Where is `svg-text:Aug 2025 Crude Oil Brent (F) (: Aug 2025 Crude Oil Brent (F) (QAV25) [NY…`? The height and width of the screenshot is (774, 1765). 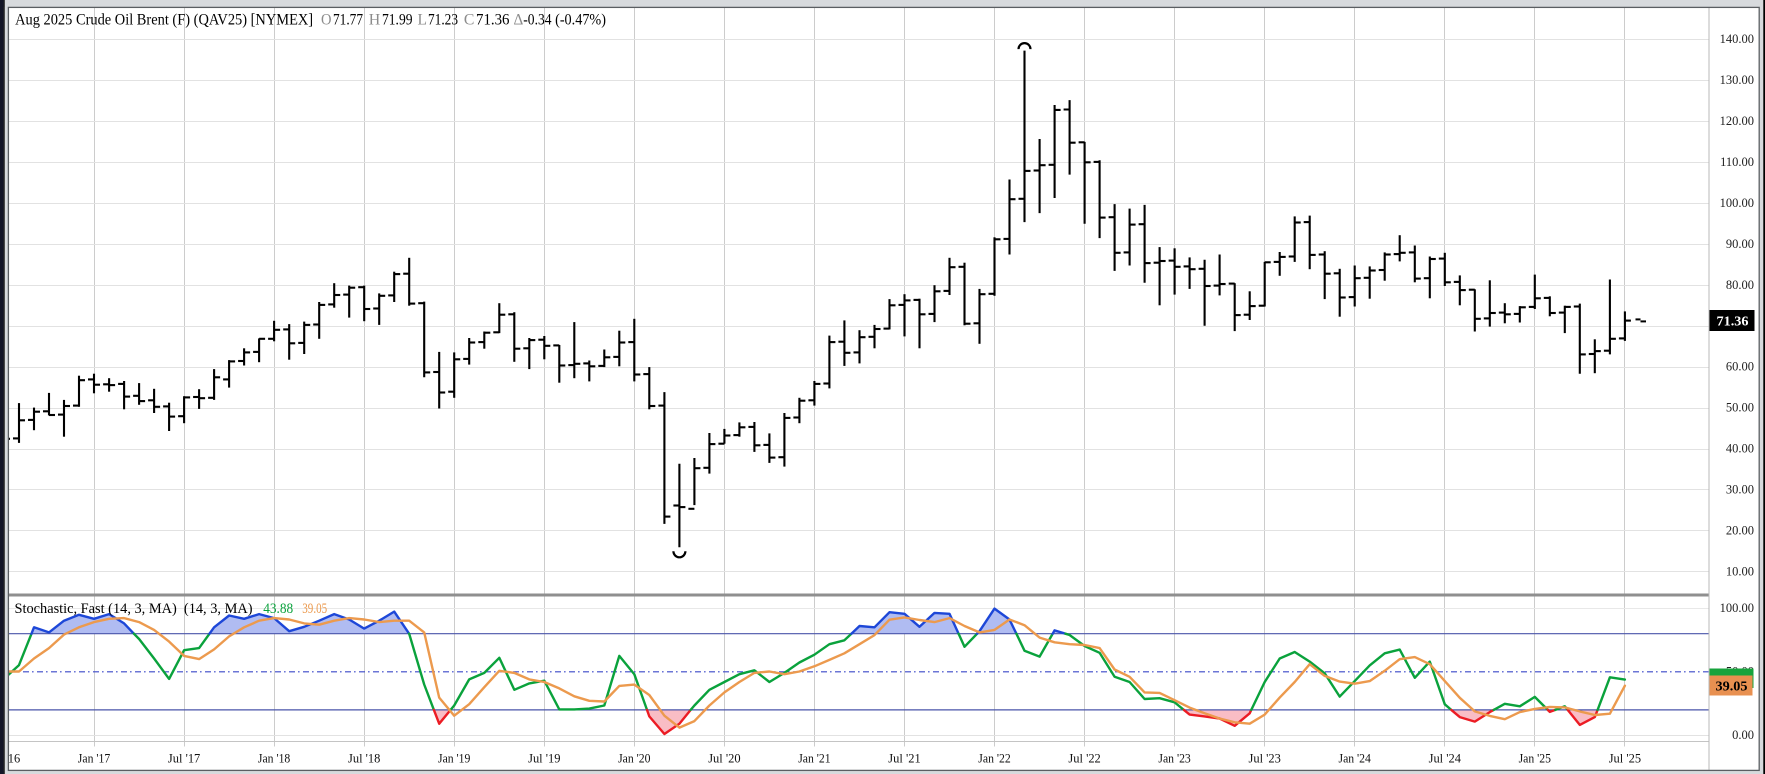 svg-text:Aug 2025 Crude Oil Brent (F) (: Aug 2025 Crude Oil Brent (F) (QAV25) [NY… is located at coordinates (164, 20).